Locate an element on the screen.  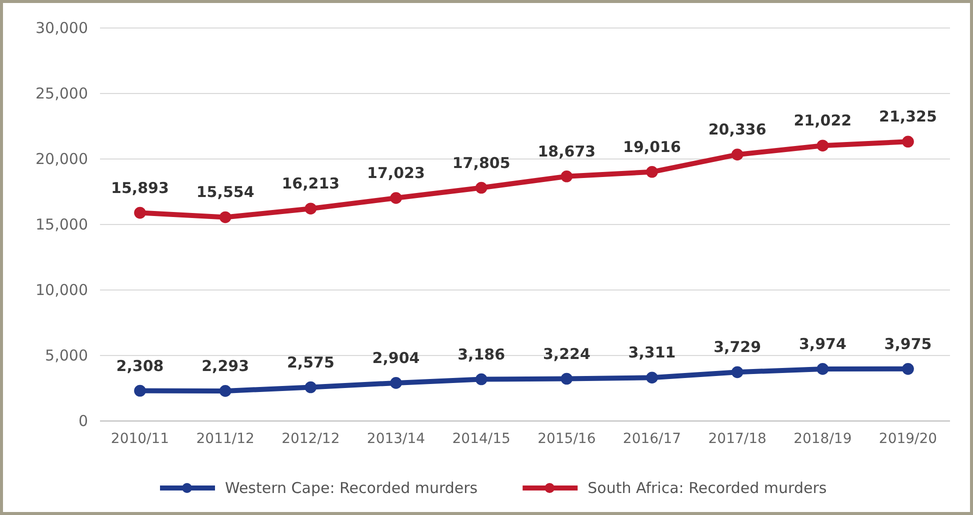
data-label: 15,893 is located at coordinates (140, 187).